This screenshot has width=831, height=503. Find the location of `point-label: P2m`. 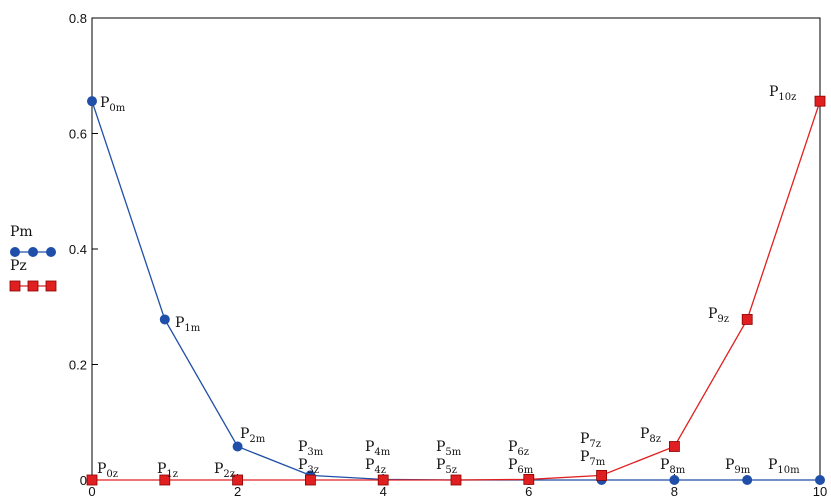

point-label: P2m is located at coordinates (253, 435).